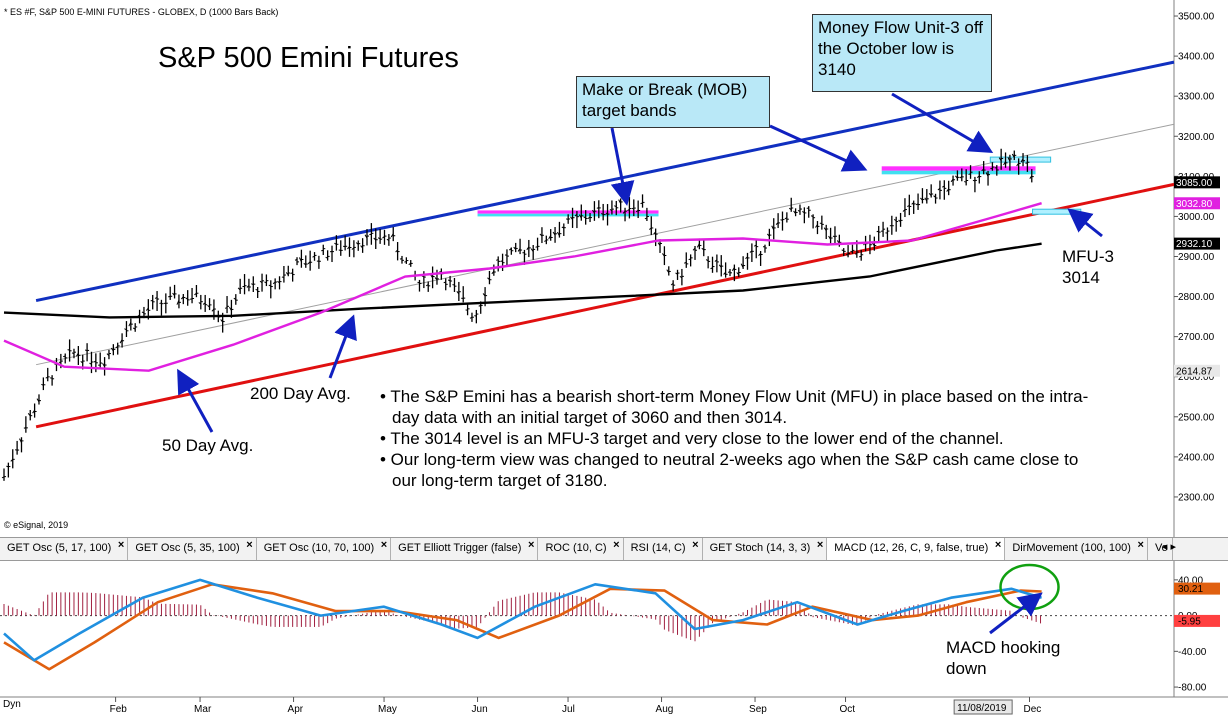  Describe the element at coordinates (1194, 244) in the screenshot. I see `last-value-label: 2932.10` at that location.